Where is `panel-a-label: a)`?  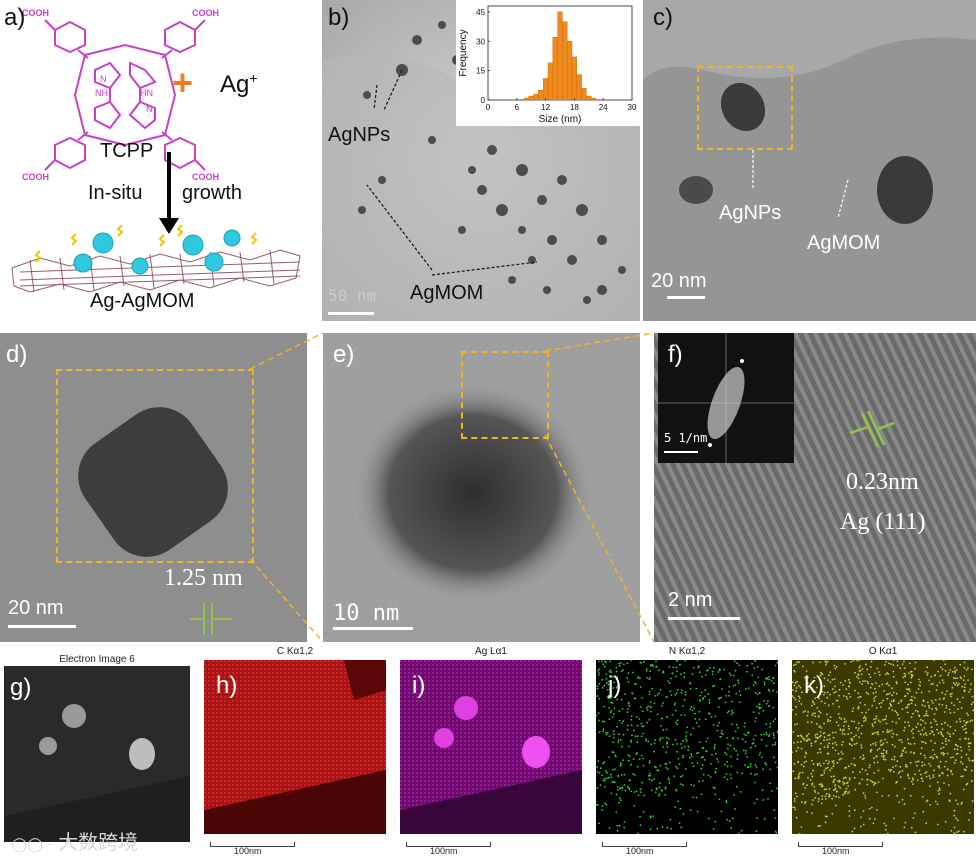
panel-a-label: a) is located at coordinates (15, 17).